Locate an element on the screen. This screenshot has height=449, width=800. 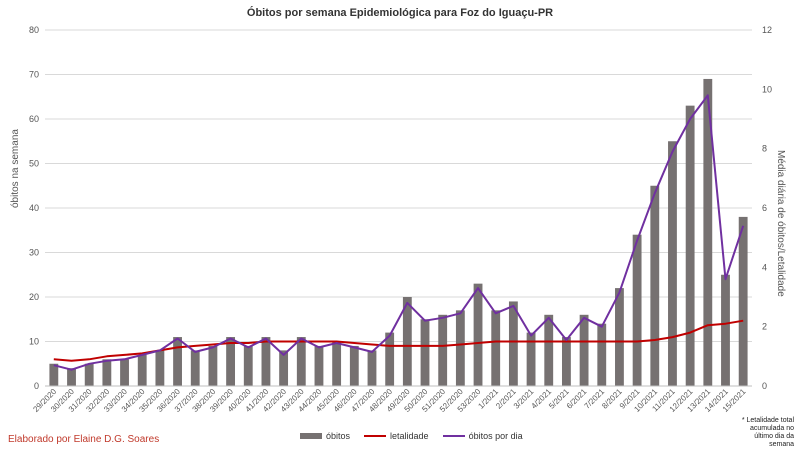
legend-item-obitos-por-dia: óbitos por dia is located at coordinates (482, 436).